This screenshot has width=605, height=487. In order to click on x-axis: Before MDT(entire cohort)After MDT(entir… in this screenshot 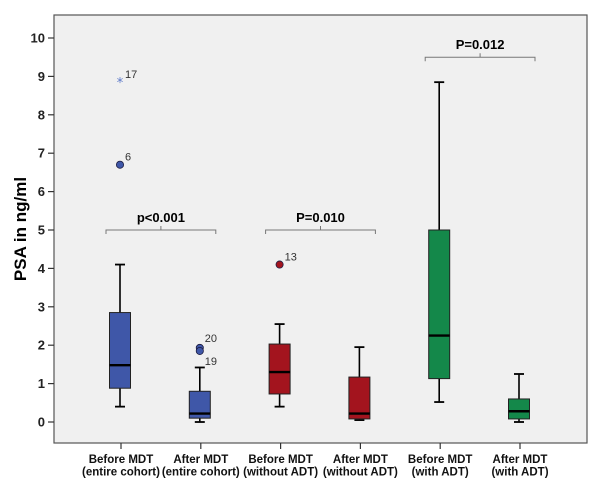, I will do `click(315, 461)`.